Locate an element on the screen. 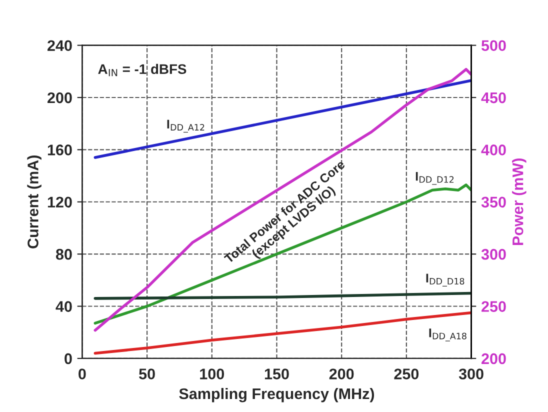 This screenshot has width=548, height=412. x-tick-label: 300 is located at coordinates (471, 374).